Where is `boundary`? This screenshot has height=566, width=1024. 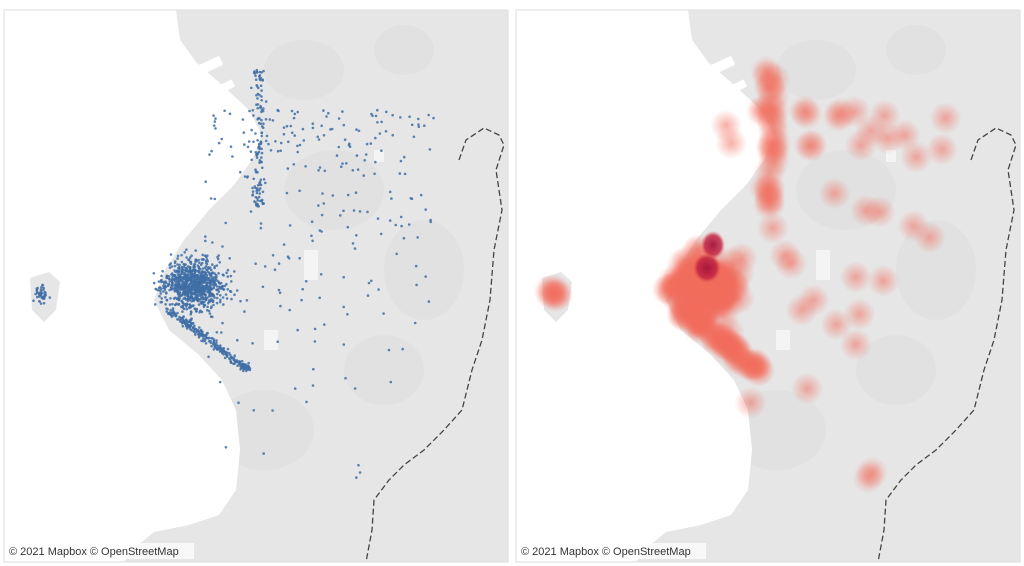 boundary is located at coordinates (435, 344).